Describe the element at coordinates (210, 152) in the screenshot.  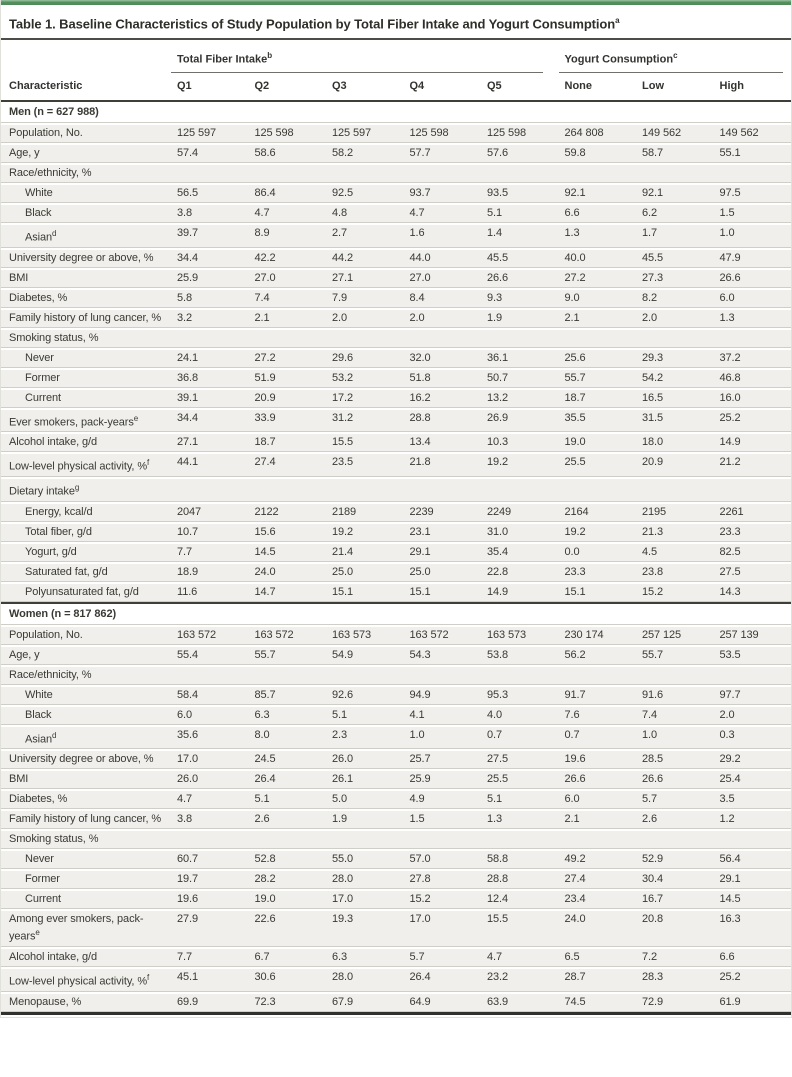
I see `cell-value: 57.4` at that location.